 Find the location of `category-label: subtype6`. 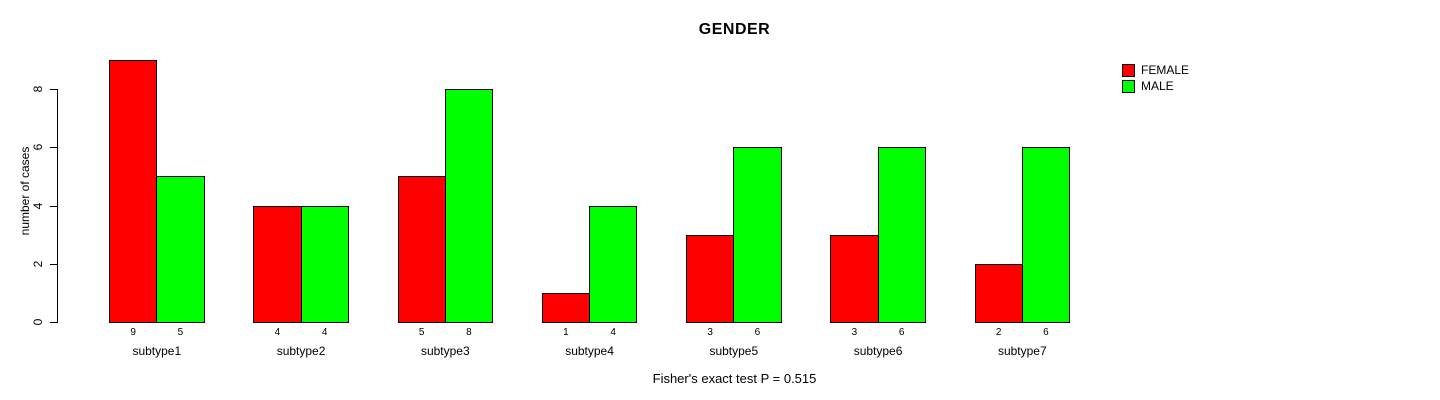

category-label: subtype6 is located at coordinates (878, 351).